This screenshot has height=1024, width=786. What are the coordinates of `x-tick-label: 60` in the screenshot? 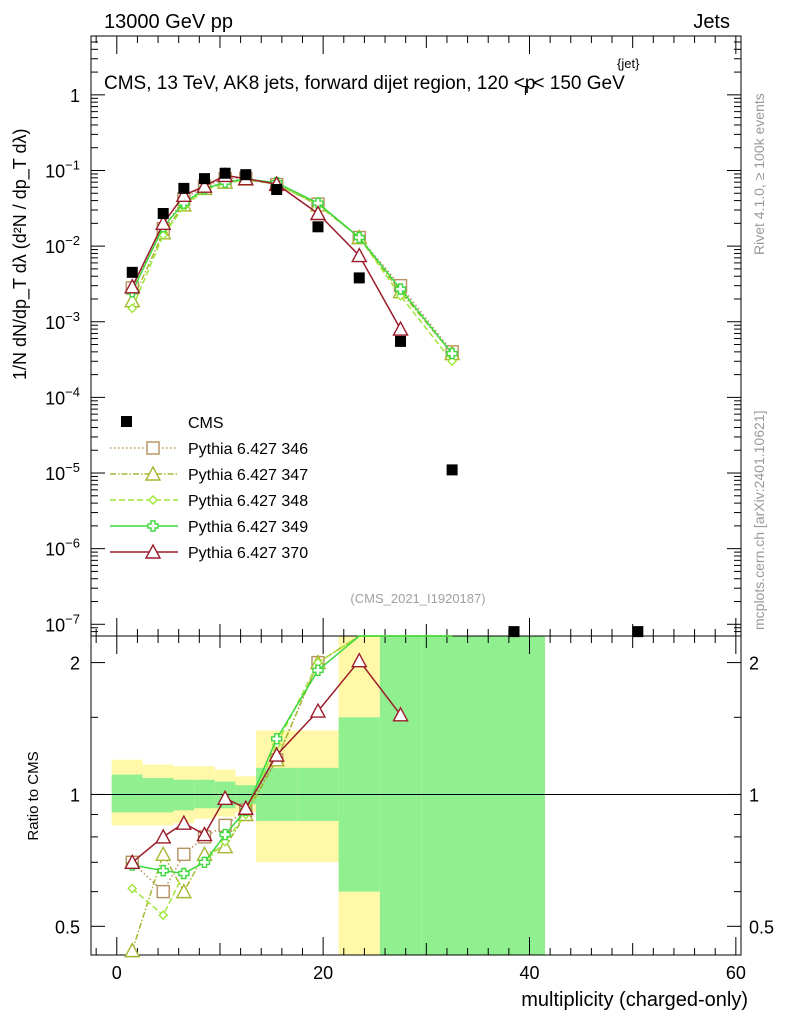 It's located at (736, 973).